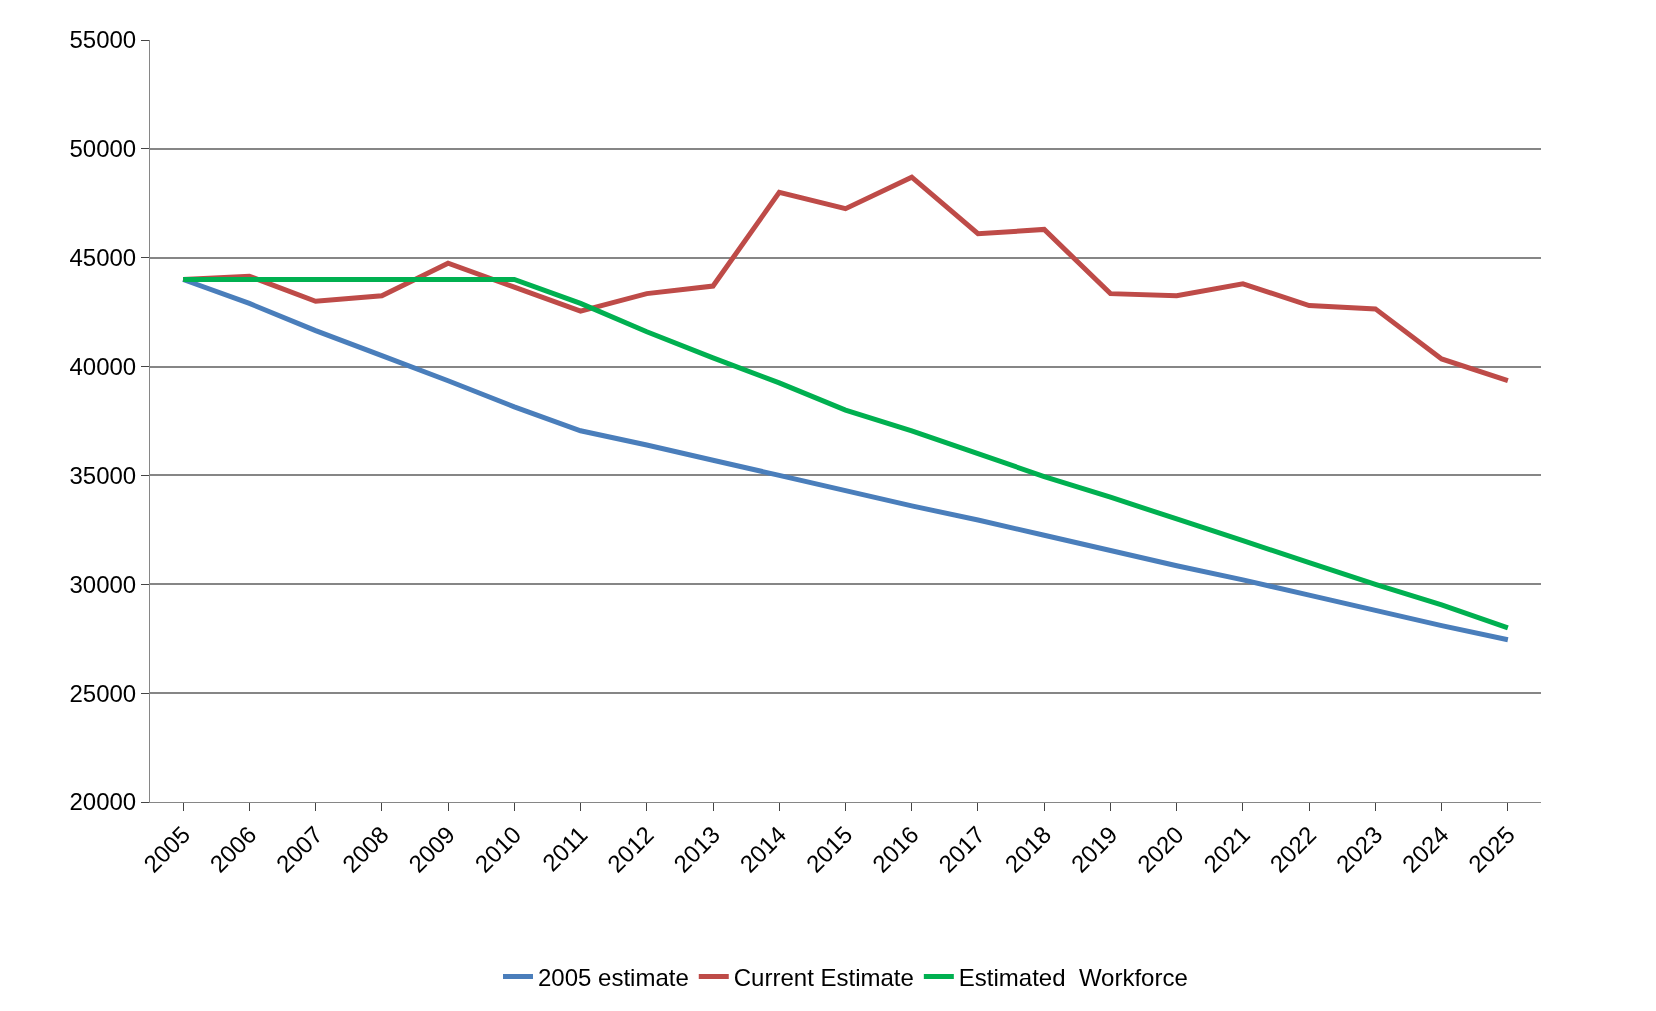 Image resolution: width=1656 pixels, height=1011 pixels. What do you see at coordinates (103, 693) in the screenshot?
I see `y-tick-label: 25000` at bounding box center [103, 693].